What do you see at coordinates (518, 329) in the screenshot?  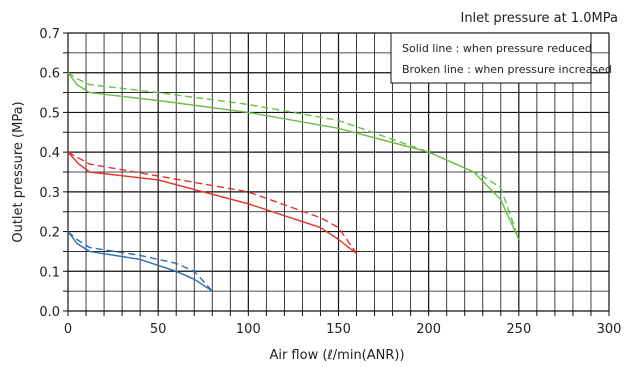 I see `x-tick-label: 250` at bounding box center [518, 329].